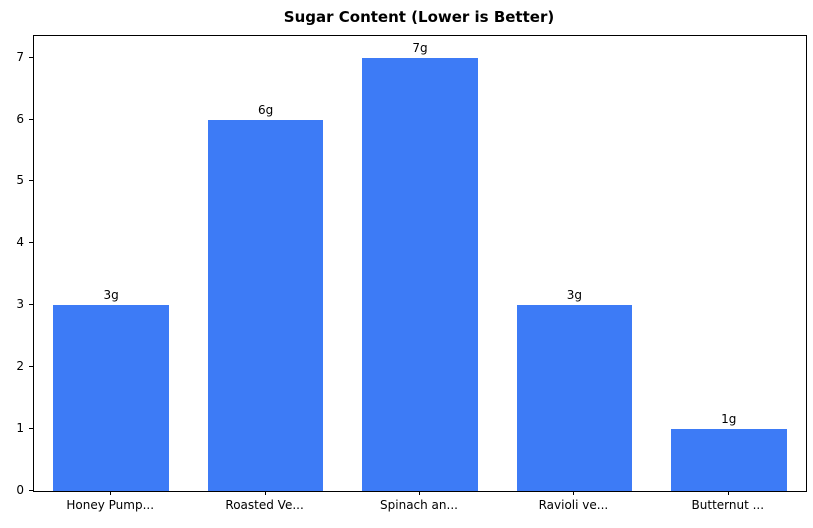  I want to click on y-tick-label-7: 7, so click(20, 56).